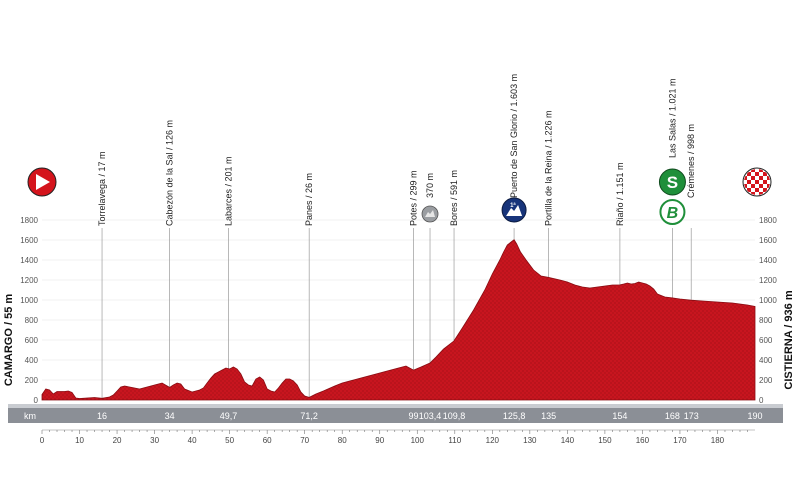 The height and width of the screenshot is (484, 800). What do you see at coordinates (229, 416) in the screenshot?
I see `km-marker-label: 49,7` at bounding box center [229, 416].